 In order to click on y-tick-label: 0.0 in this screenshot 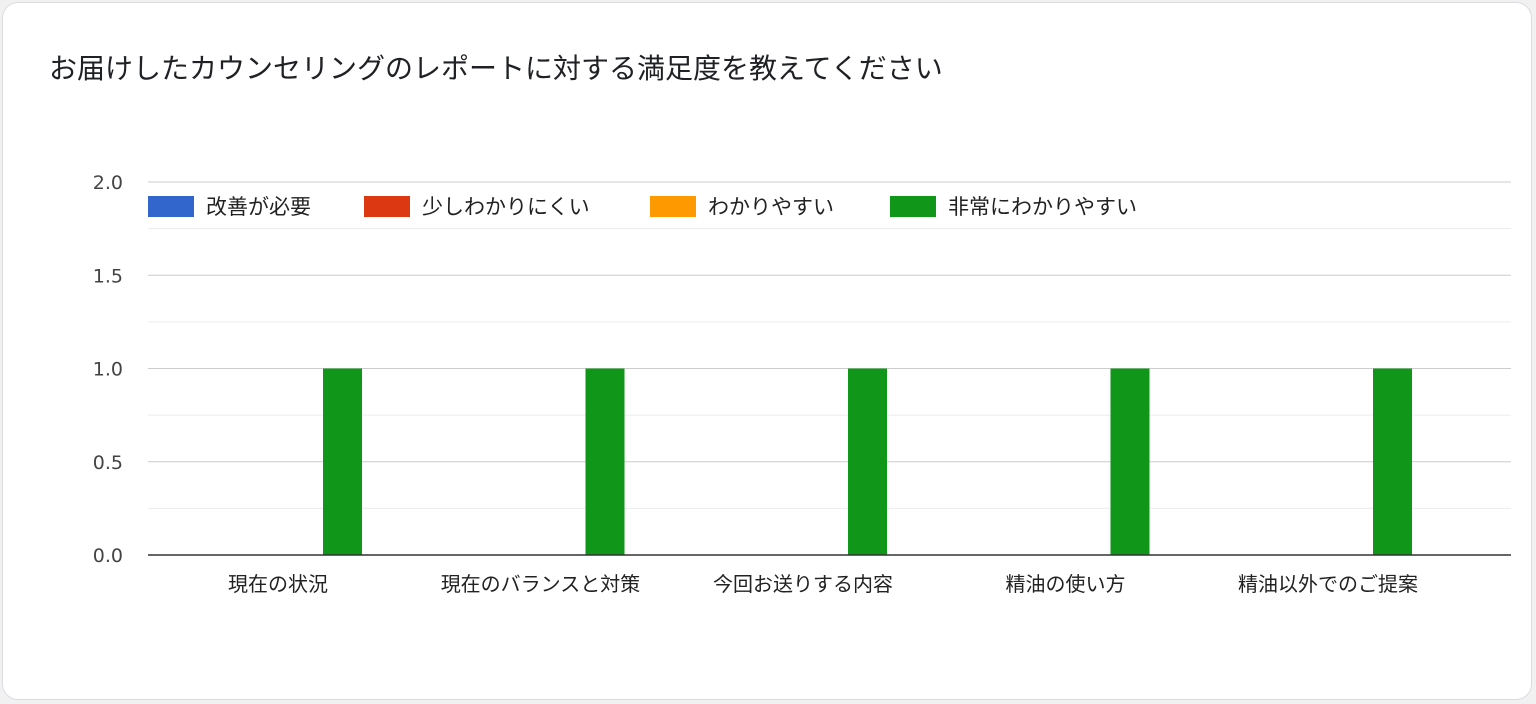, I will do `click(108, 556)`.